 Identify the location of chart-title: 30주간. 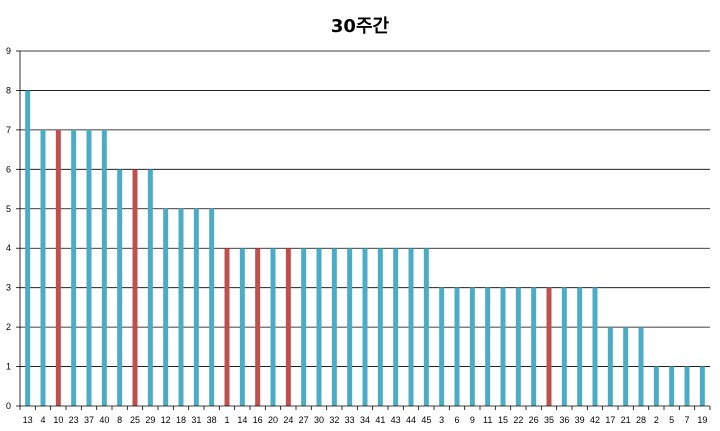
(360, 26).